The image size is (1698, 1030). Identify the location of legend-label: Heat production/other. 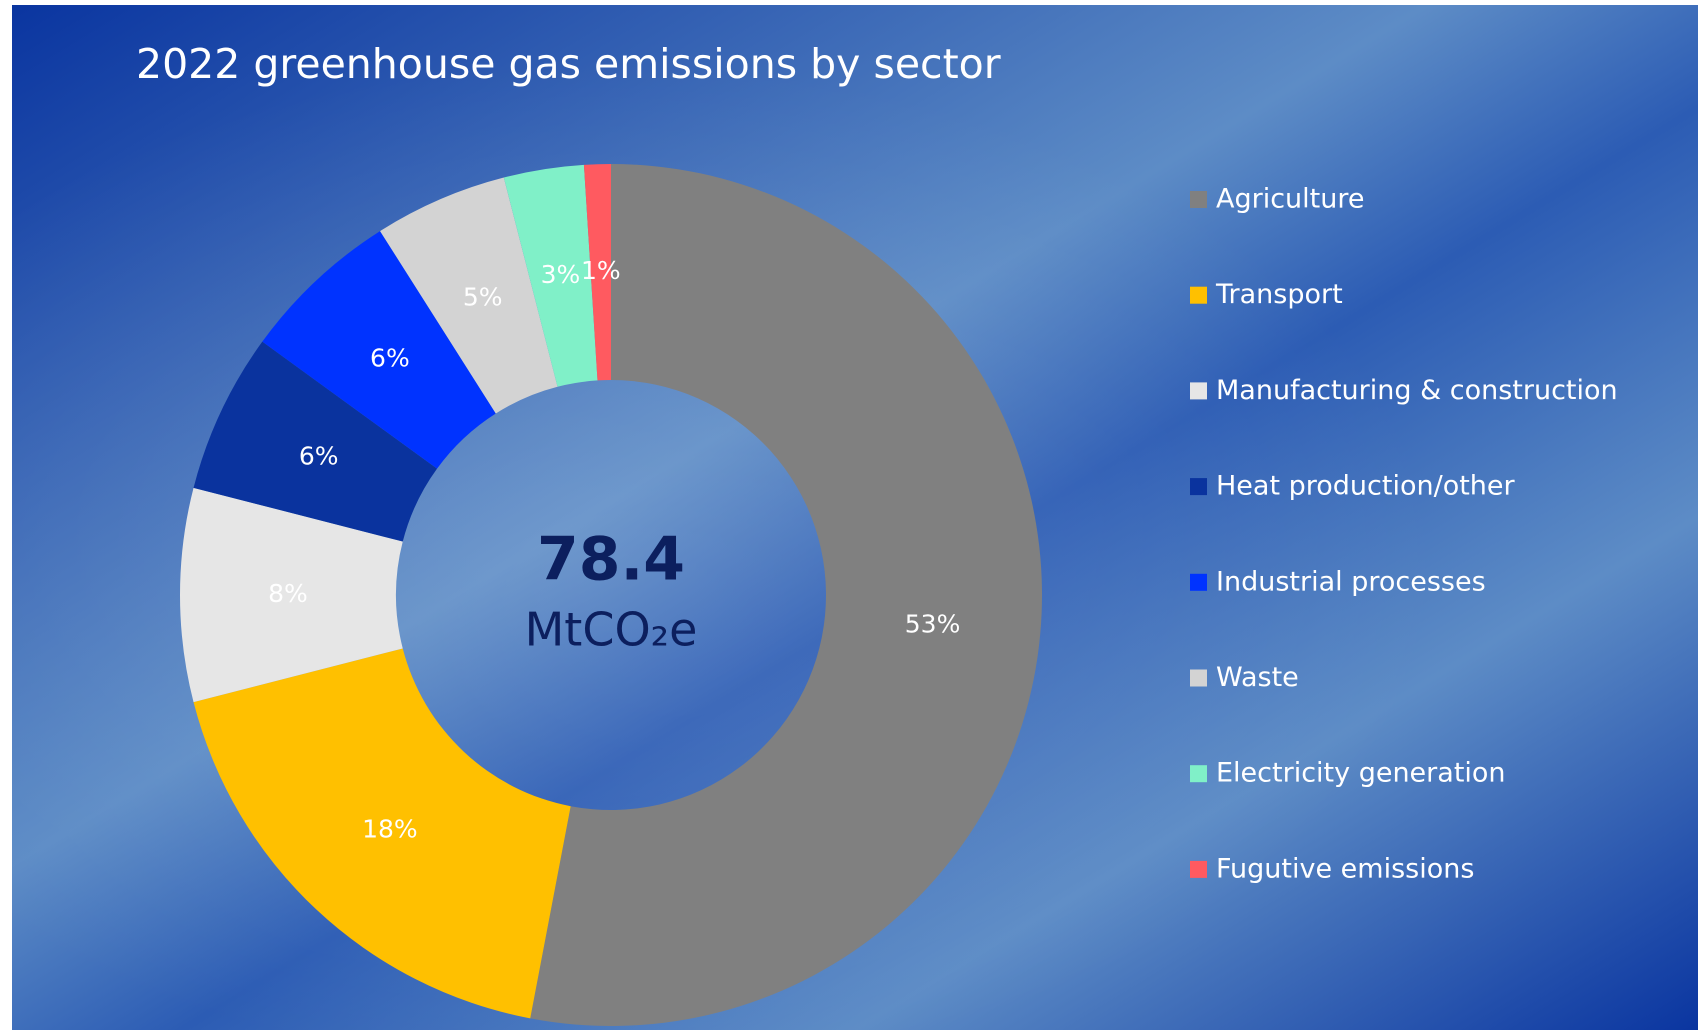
(1366, 486).